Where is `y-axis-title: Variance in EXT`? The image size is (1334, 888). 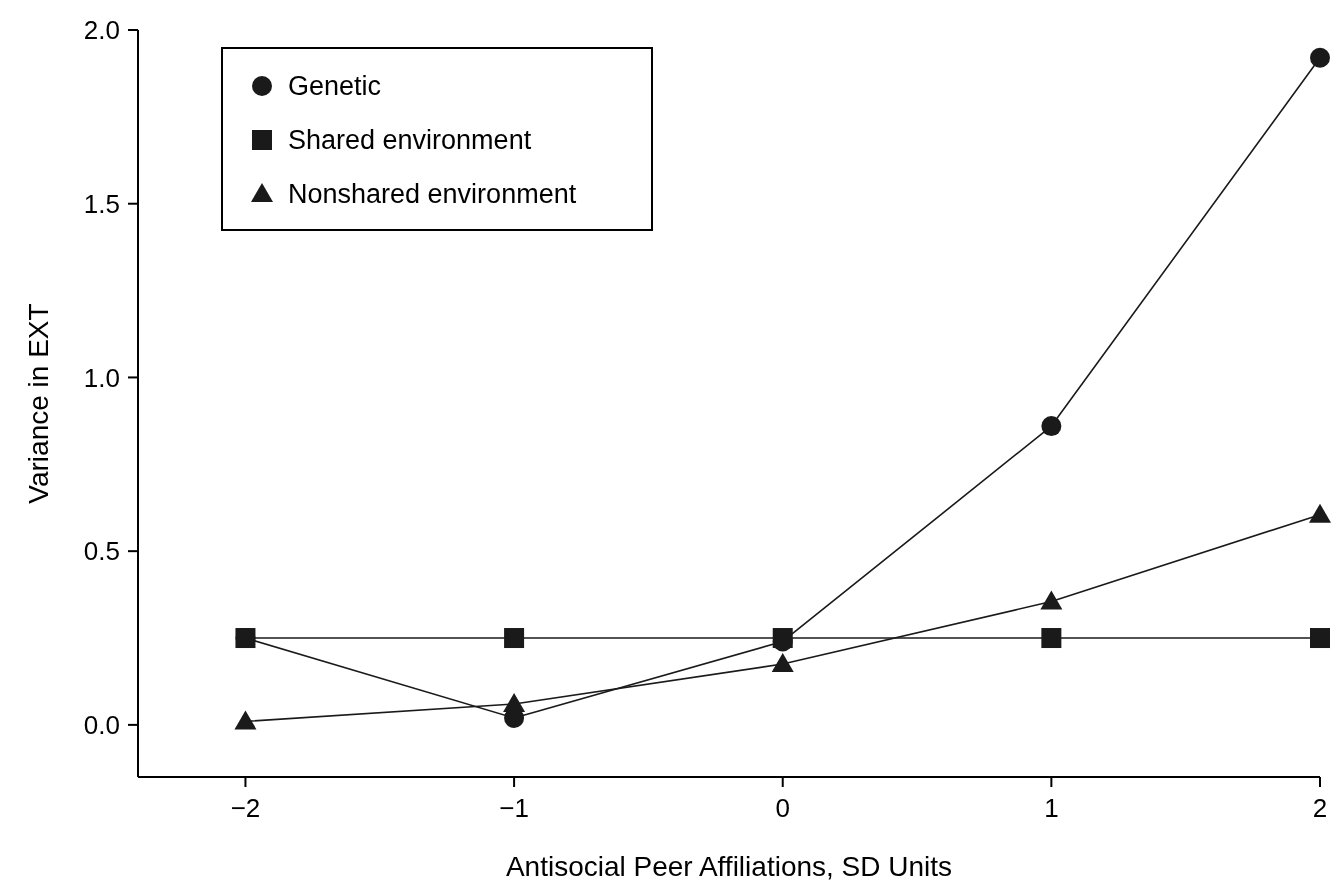 y-axis-title: Variance in EXT is located at coordinates (38, 403).